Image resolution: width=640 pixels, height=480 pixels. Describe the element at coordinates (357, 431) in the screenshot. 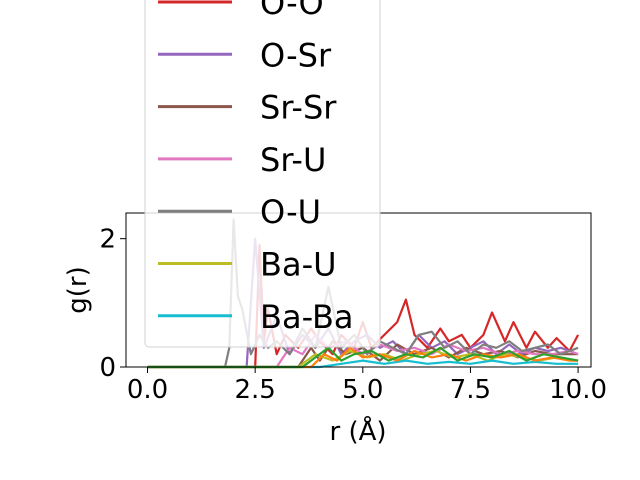

I see `x-axis-label: r (Å)` at that location.